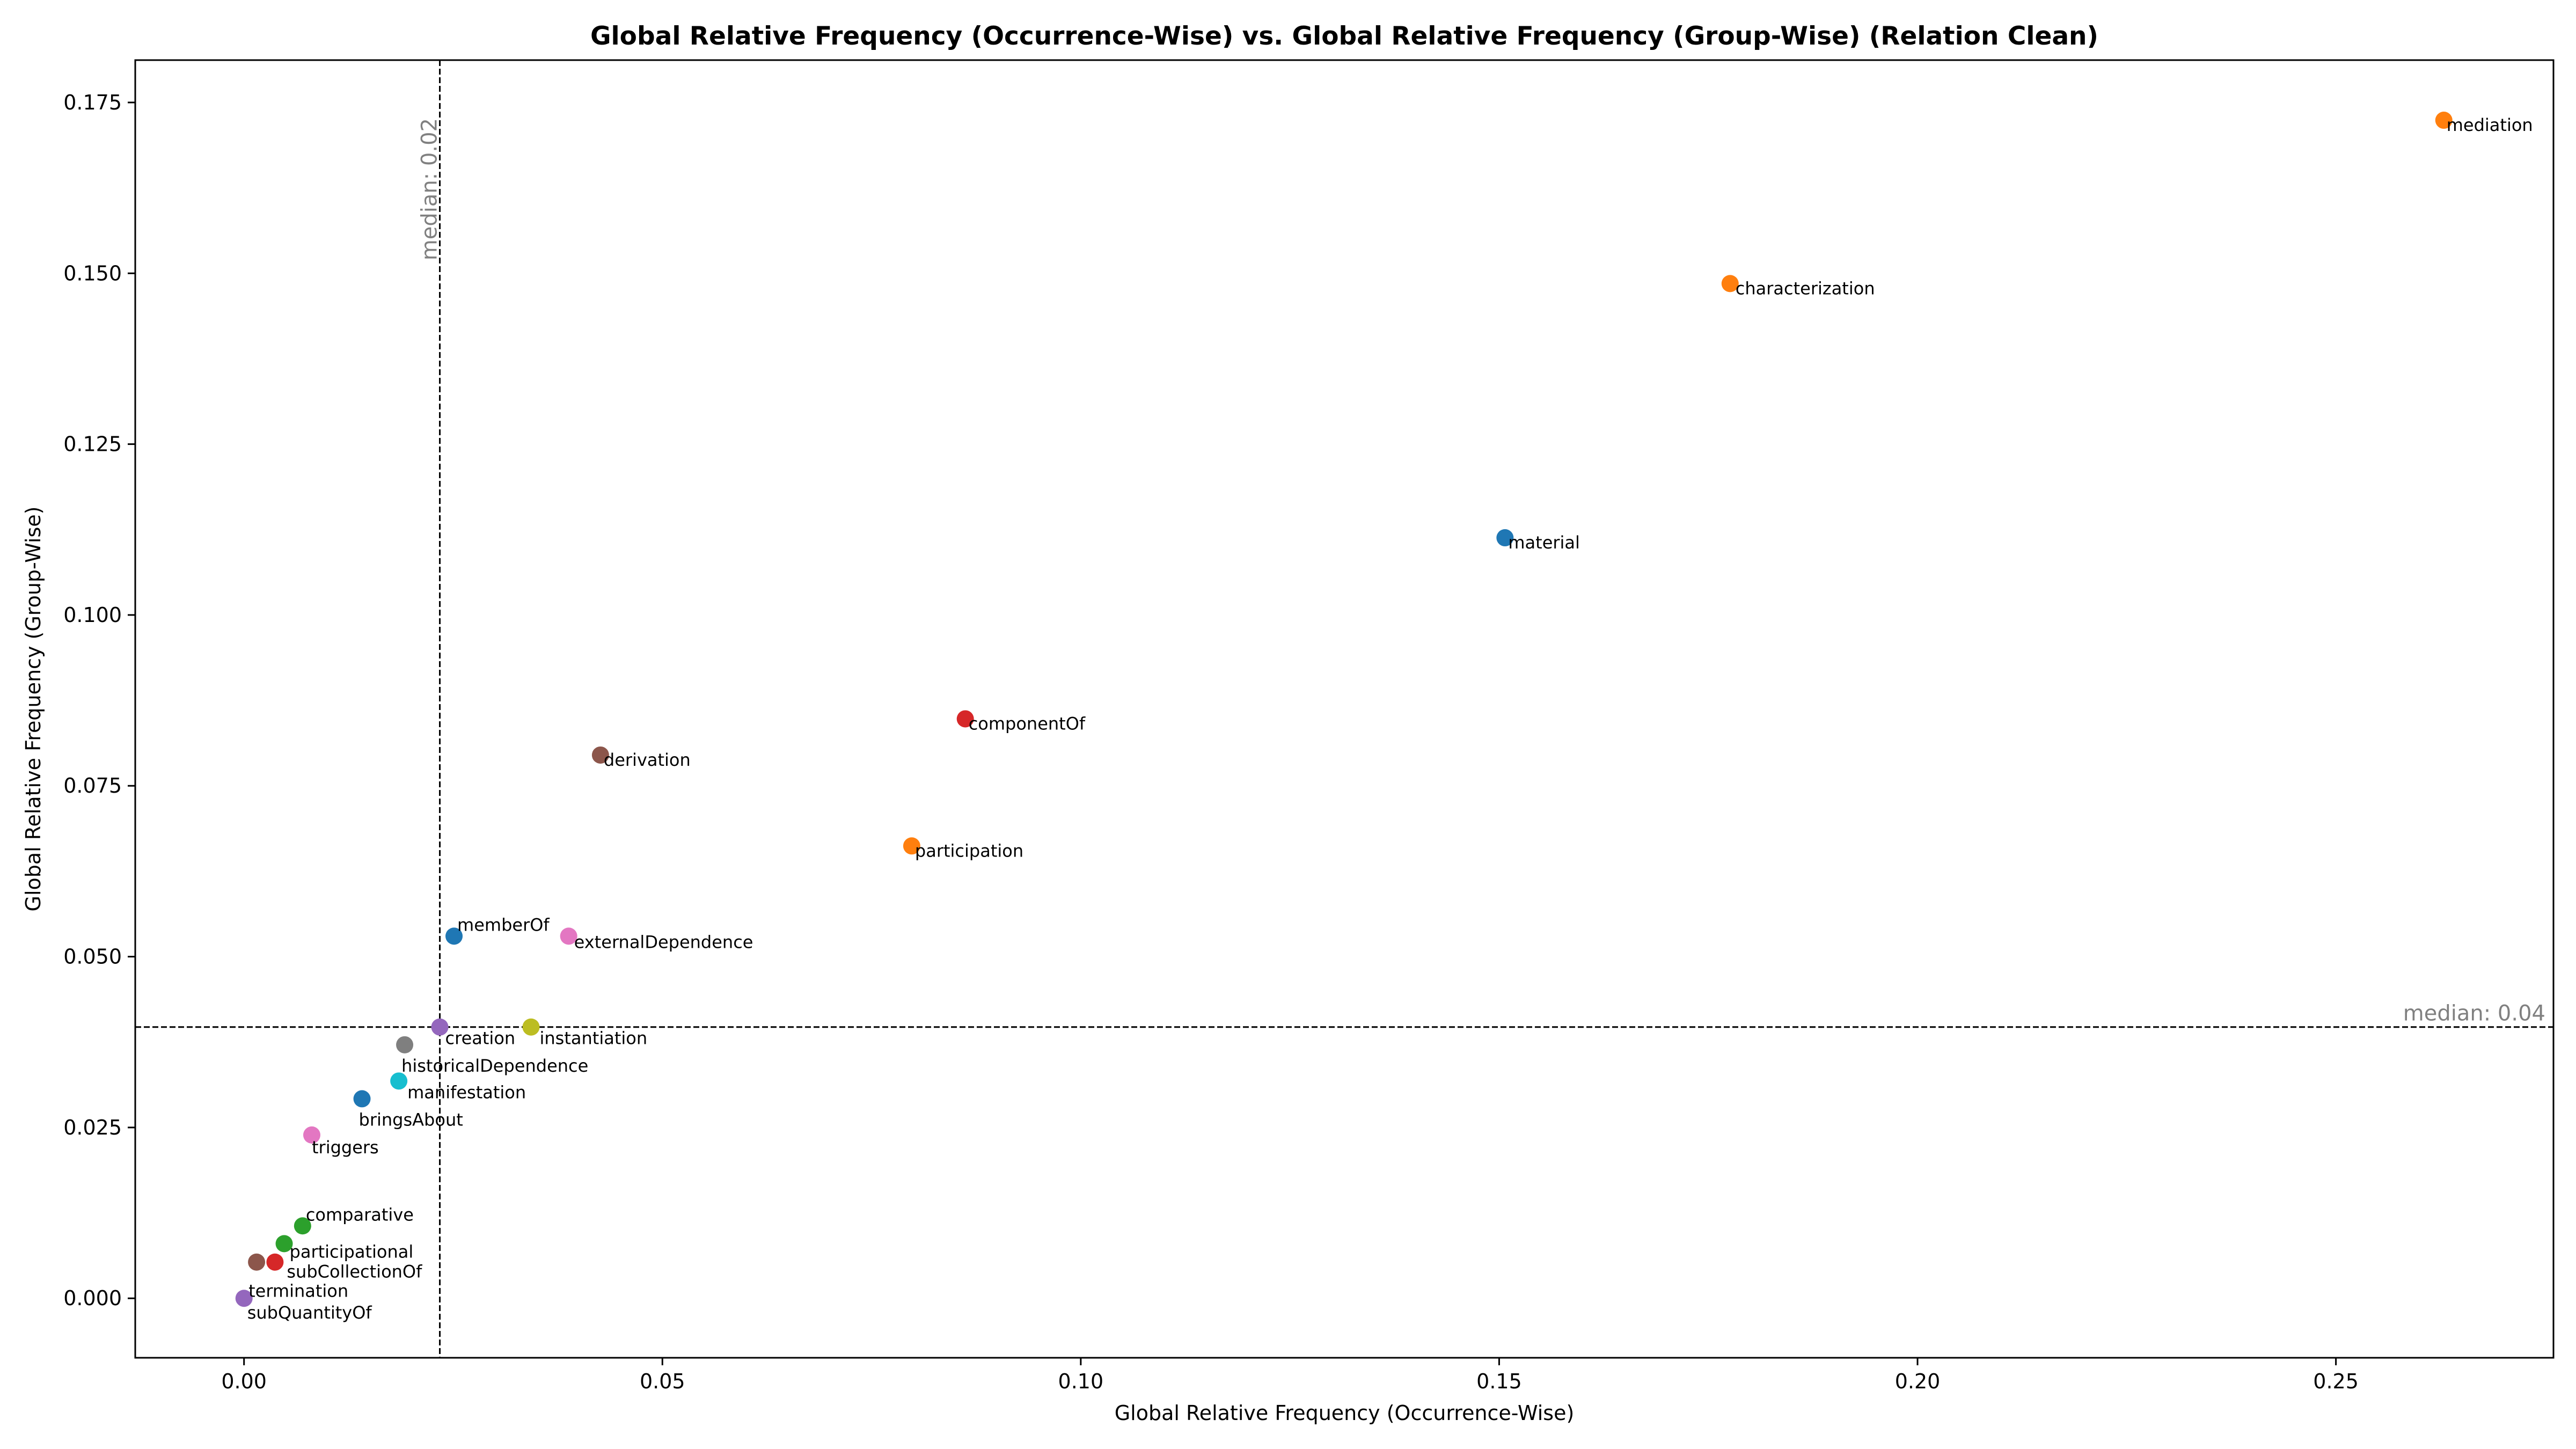 The image size is (2576, 1449). Describe the element at coordinates (454, 936) in the screenshot. I see `point-memberOf` at that location.